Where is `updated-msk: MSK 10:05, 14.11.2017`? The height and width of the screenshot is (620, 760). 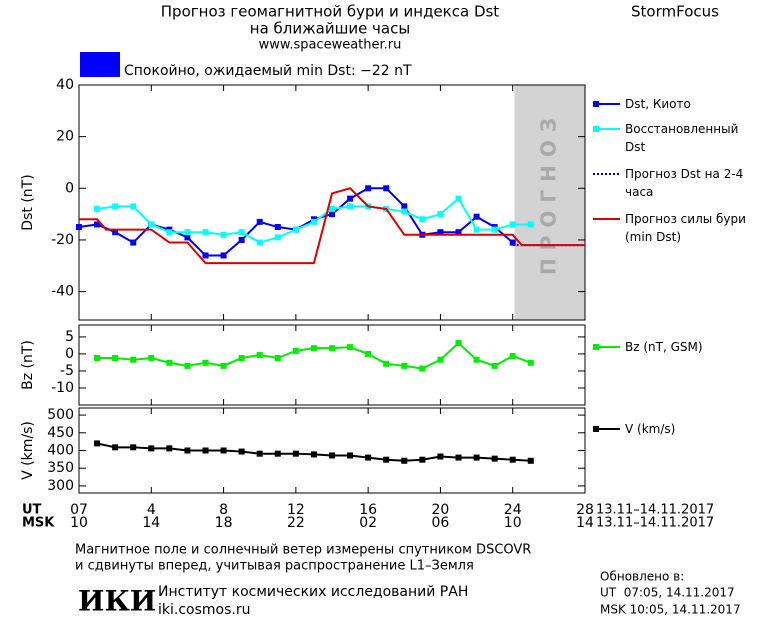
updated-msk: MSK 10:05, 14.11.2017 is located at coordinates (670, 610).